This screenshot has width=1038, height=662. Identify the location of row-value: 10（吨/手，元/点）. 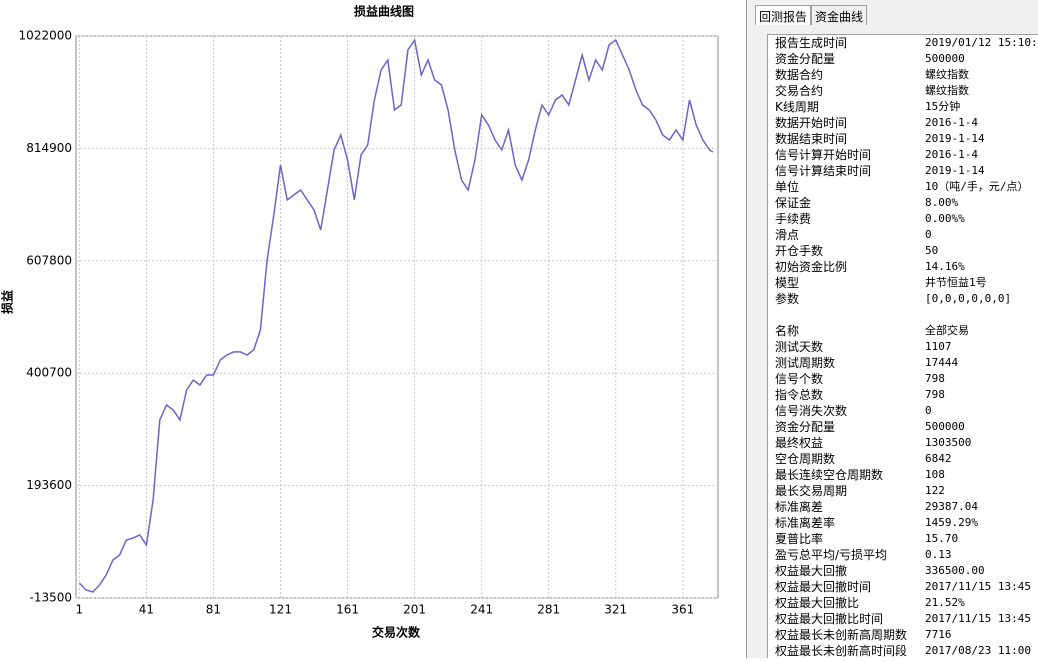
(977, 186).